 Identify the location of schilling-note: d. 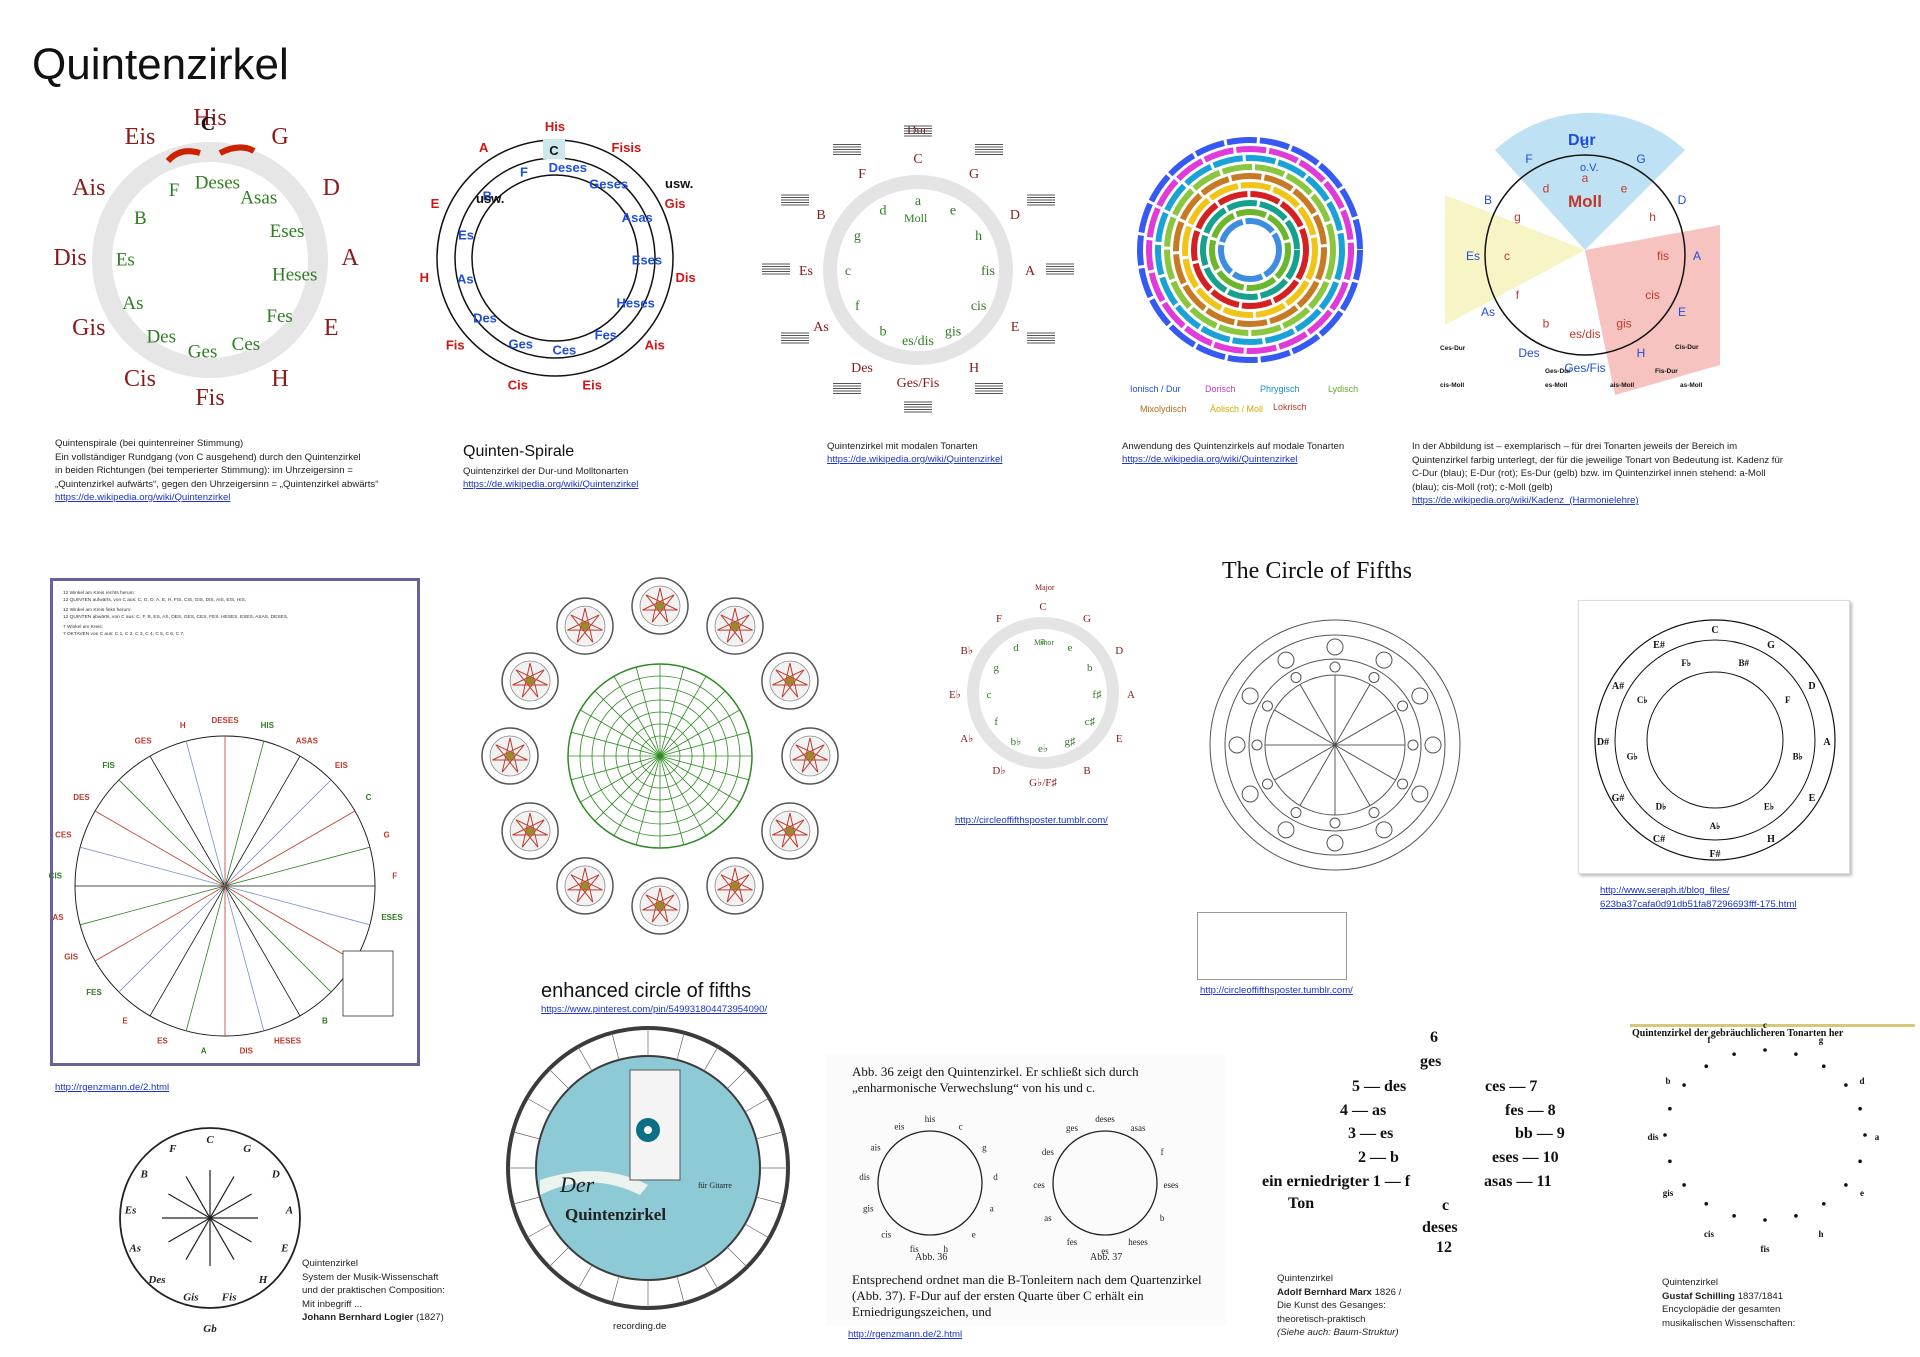
(1861, 1081).